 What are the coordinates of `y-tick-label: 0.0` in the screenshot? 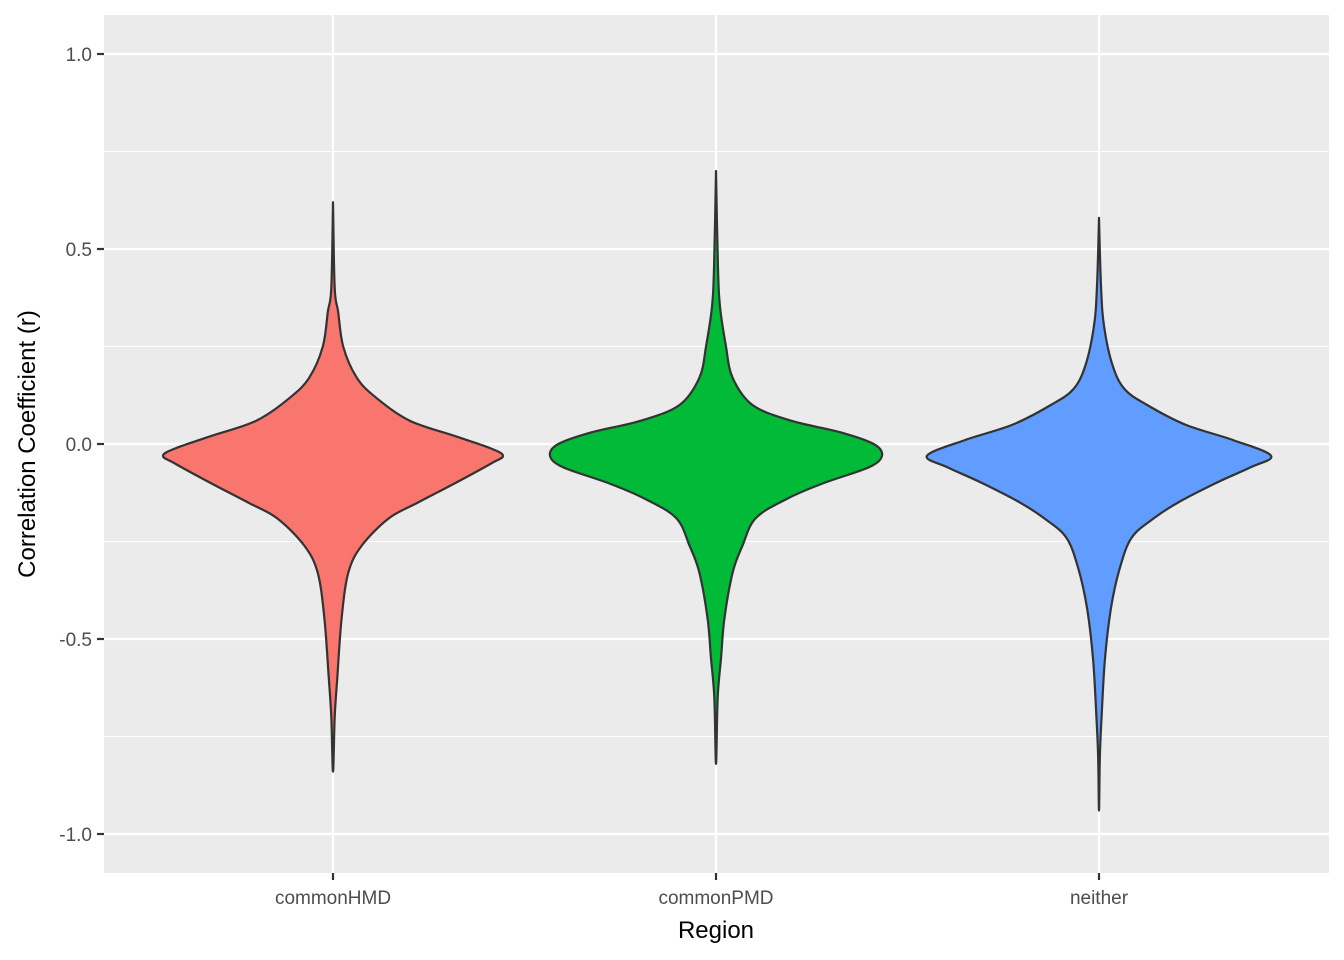 It's located at (79, 445).